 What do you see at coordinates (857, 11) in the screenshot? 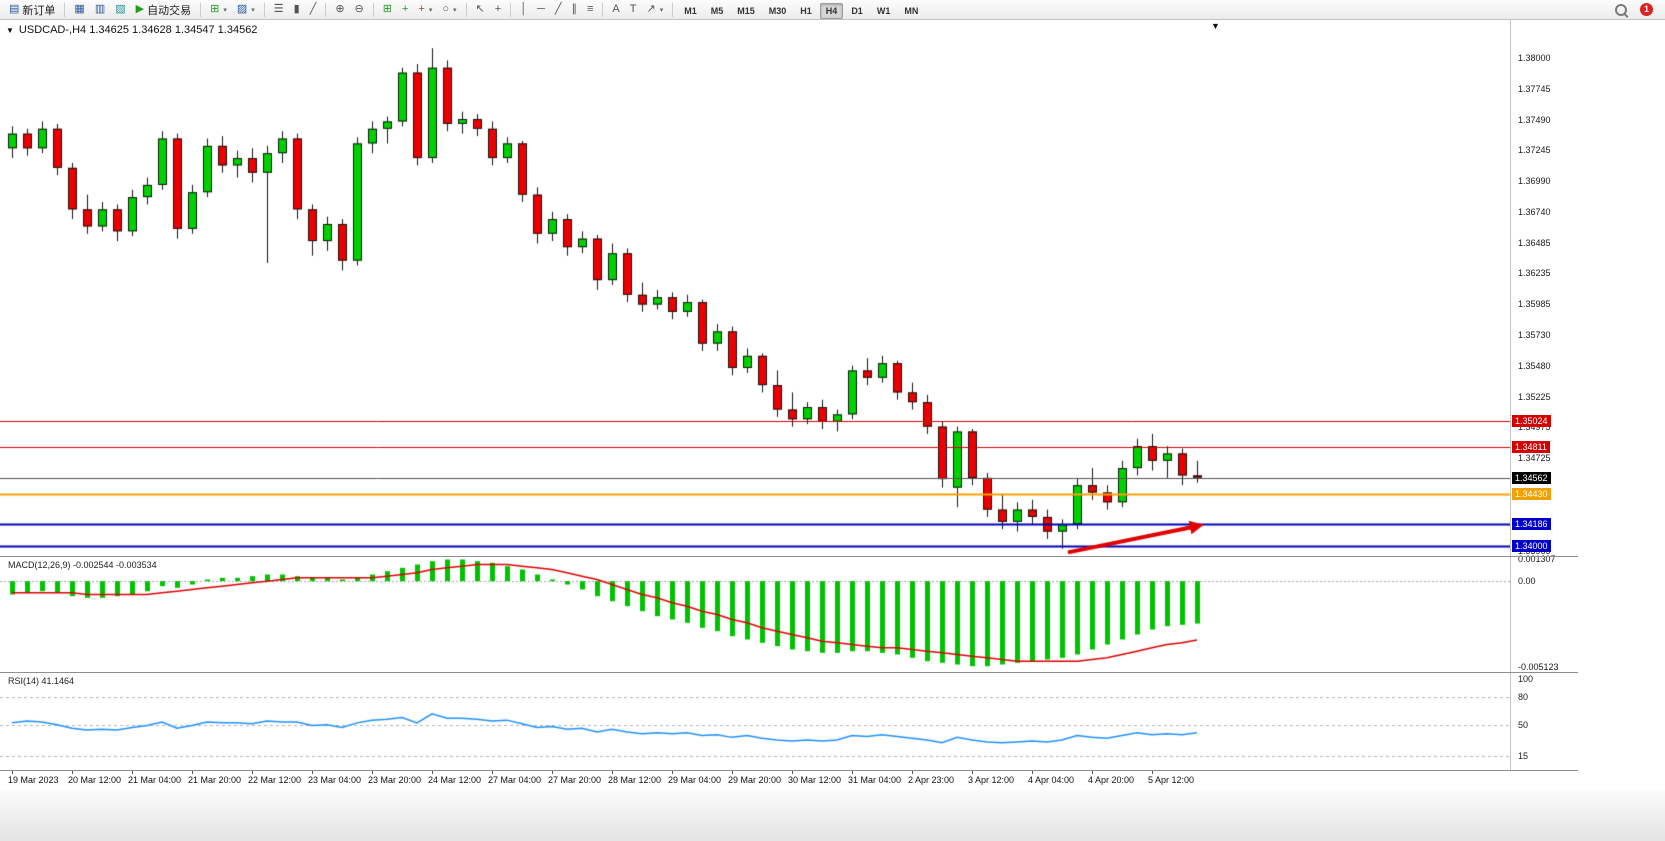
I see `timeframe-d1-button: D1` at bounding box center [857, 11].